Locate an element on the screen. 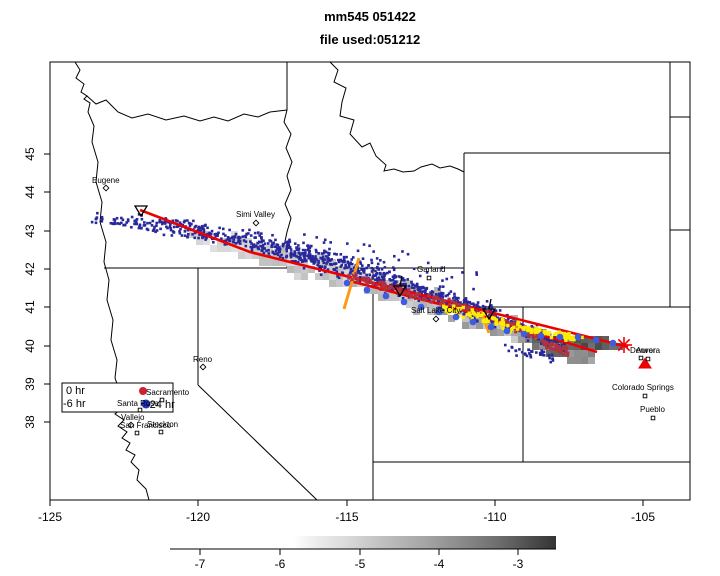  city-label: Simi Valley is located at coordinates (255, 214).